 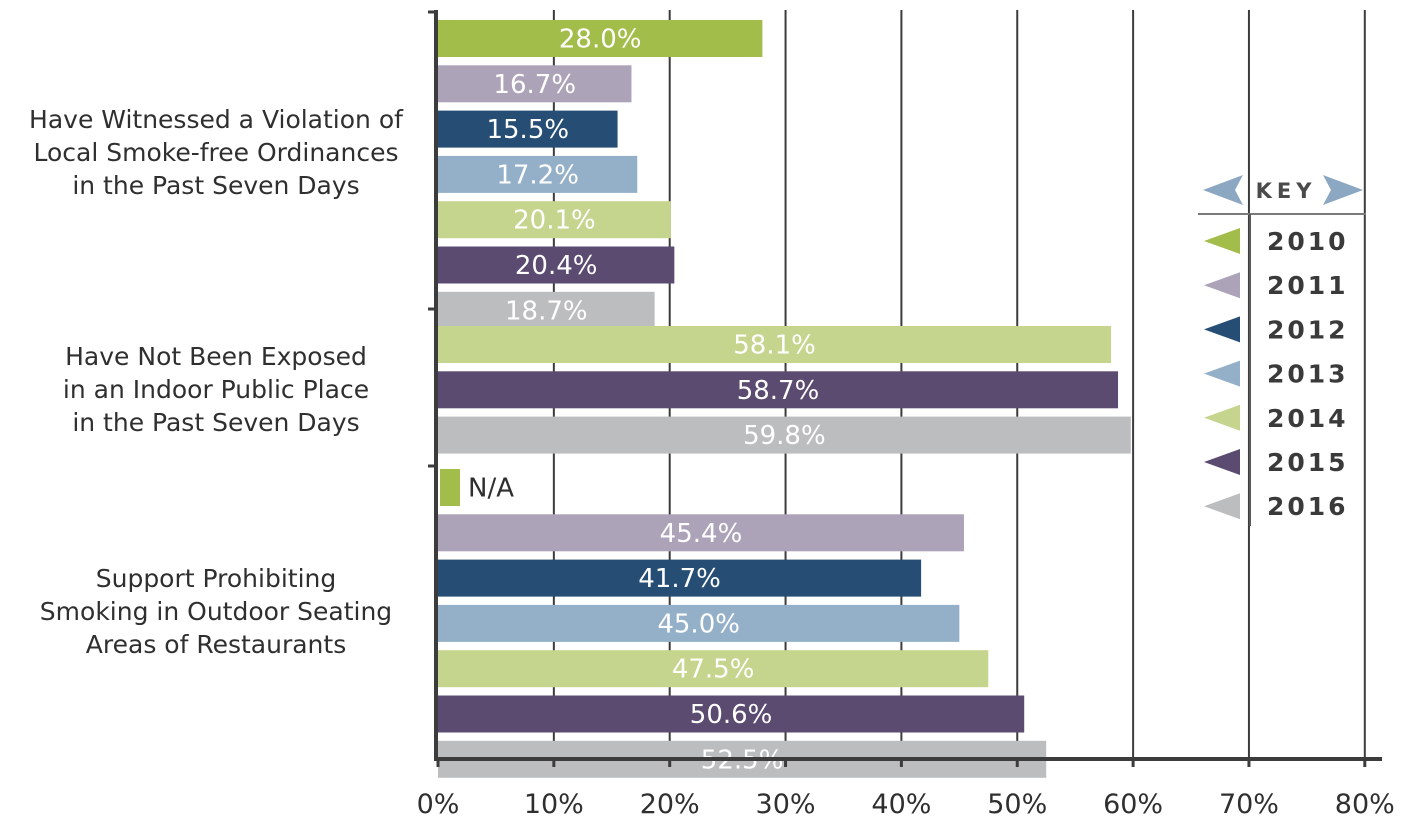 What do you see at coordinates (786, 802) in the screenshot?
I see `x-tick-label: 30%` at bounding box center [786, 802].